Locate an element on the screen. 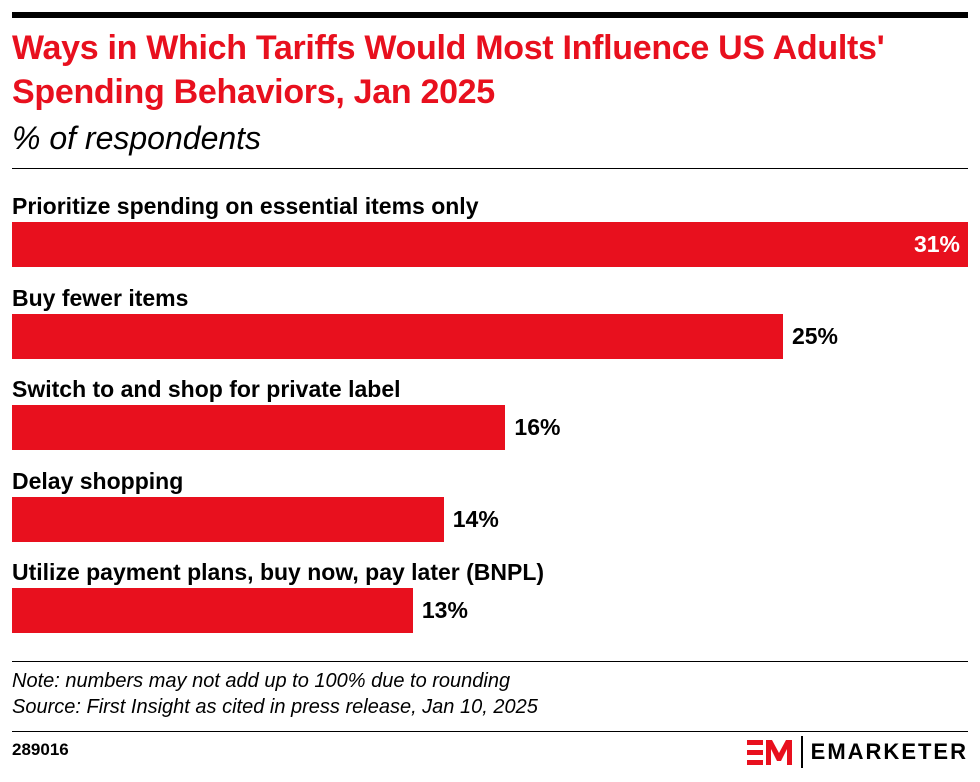  category-label: Buy fewer items is located at coordinates (100, 297).